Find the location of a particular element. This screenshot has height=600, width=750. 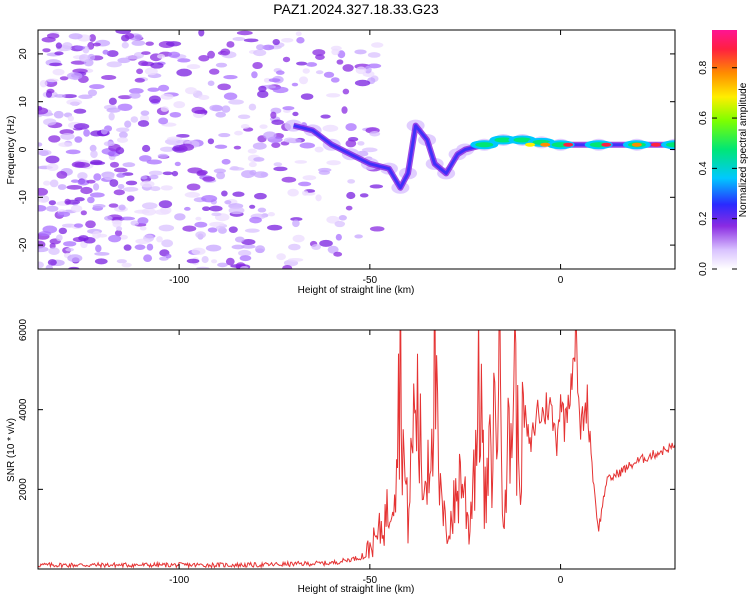

spectrogram-y-tick-label: -20 is located at coordinates (23, 244).